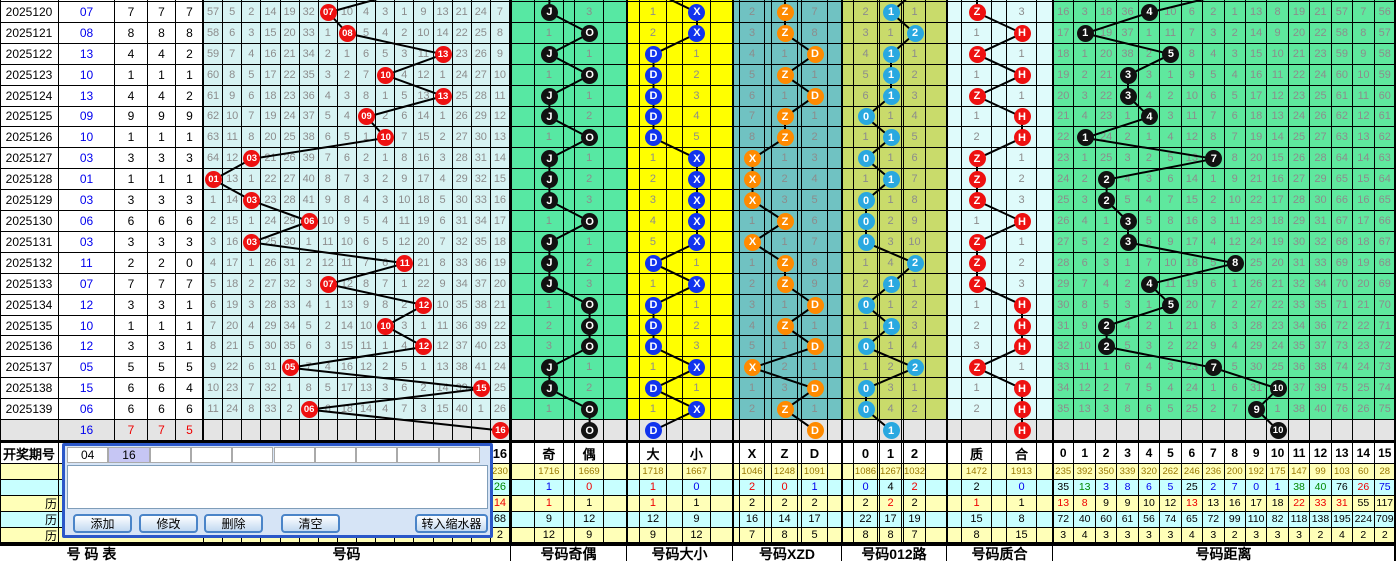 This screenshot has height=561, width=1396. I want to click on modify-button: 修改, so click(168, 523).